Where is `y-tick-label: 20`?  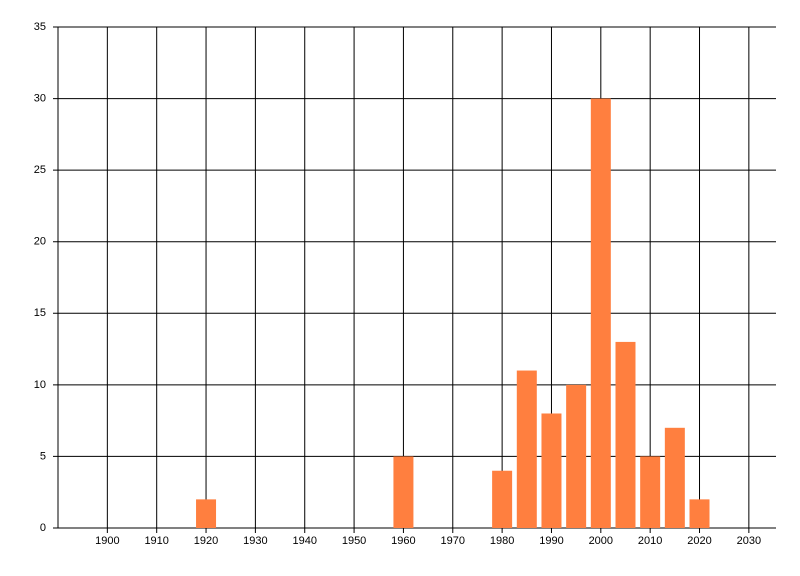
y-tick-label: 20 is located at coordinates (40, 242).